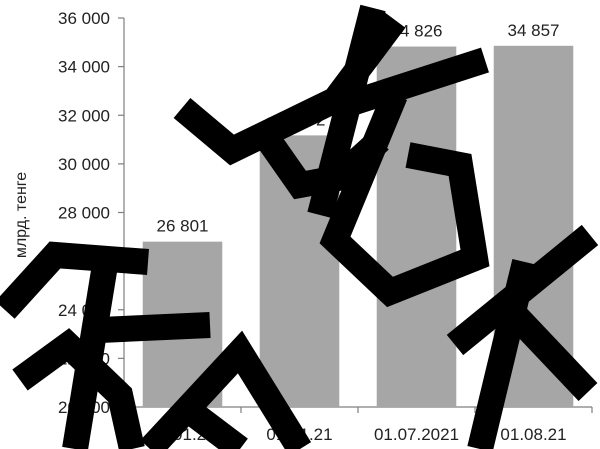 This screenshot has width=600, height=449. Describe the element at coordinates (84, 213) in the screenshot. I see `y-tick-label: 28 000` at that location.